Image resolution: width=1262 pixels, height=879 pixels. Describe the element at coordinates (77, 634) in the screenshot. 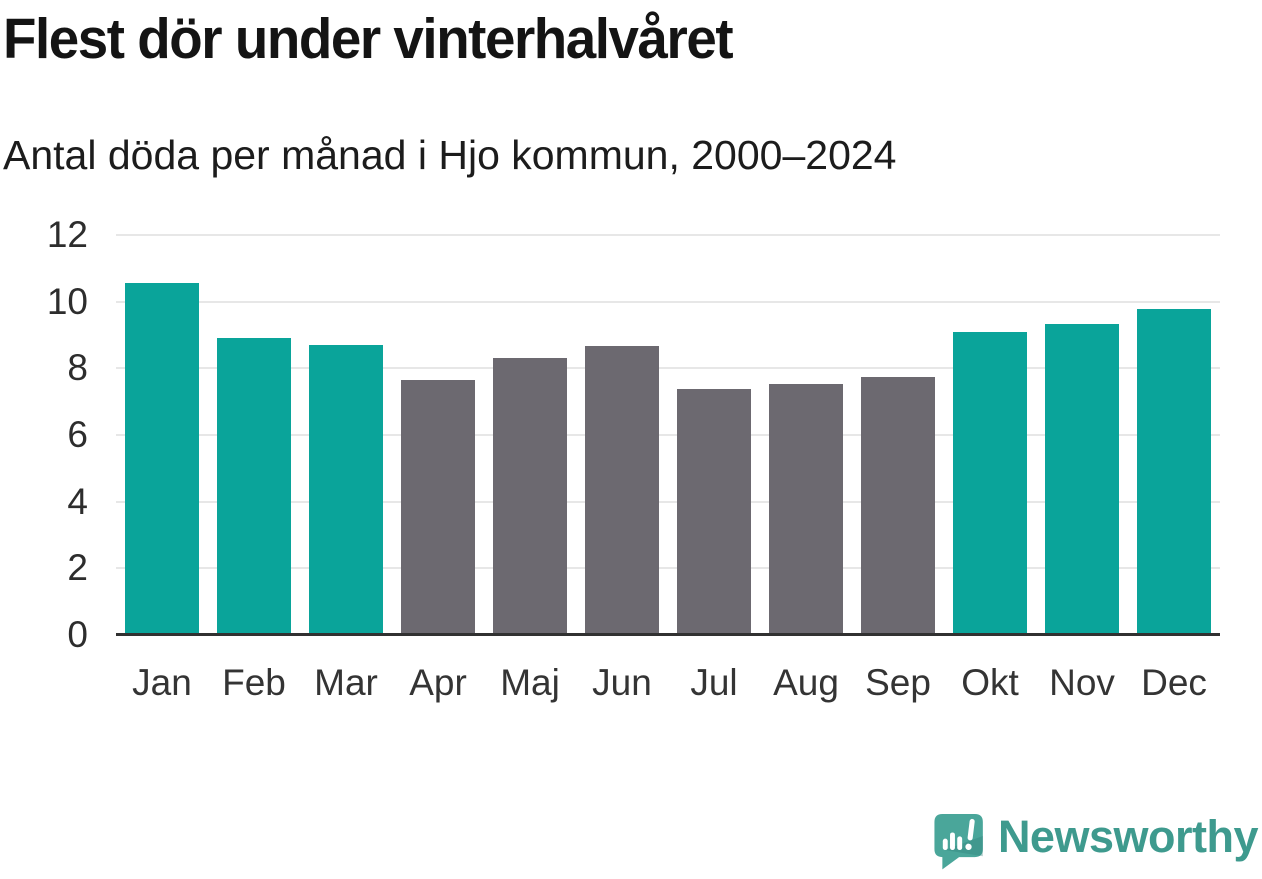

I see `y-tick-label-0: 0` at that location.